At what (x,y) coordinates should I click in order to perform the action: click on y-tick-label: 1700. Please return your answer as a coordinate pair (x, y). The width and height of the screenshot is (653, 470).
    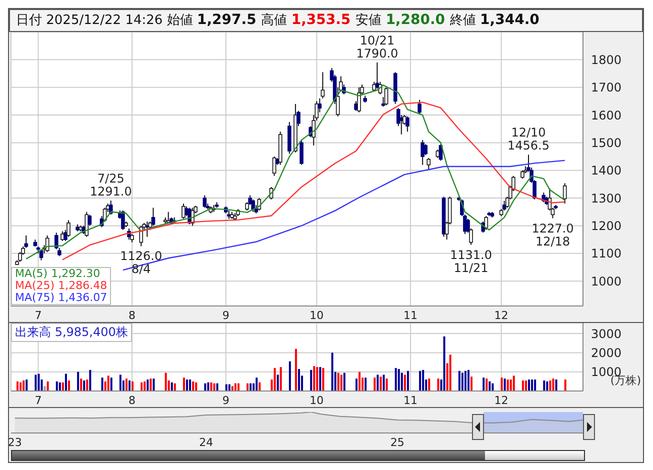
    Looking at the image, I should click on (606, 87).